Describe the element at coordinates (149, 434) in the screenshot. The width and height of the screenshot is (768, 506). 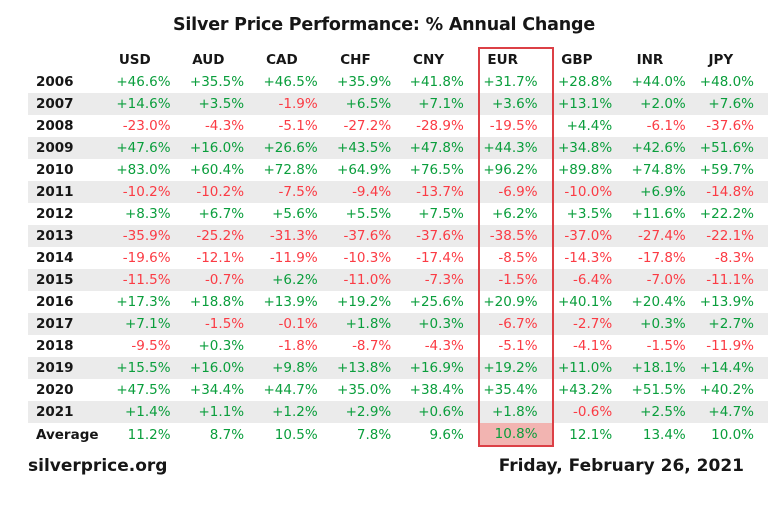
I see `value-cell: 11.2%` at that location.